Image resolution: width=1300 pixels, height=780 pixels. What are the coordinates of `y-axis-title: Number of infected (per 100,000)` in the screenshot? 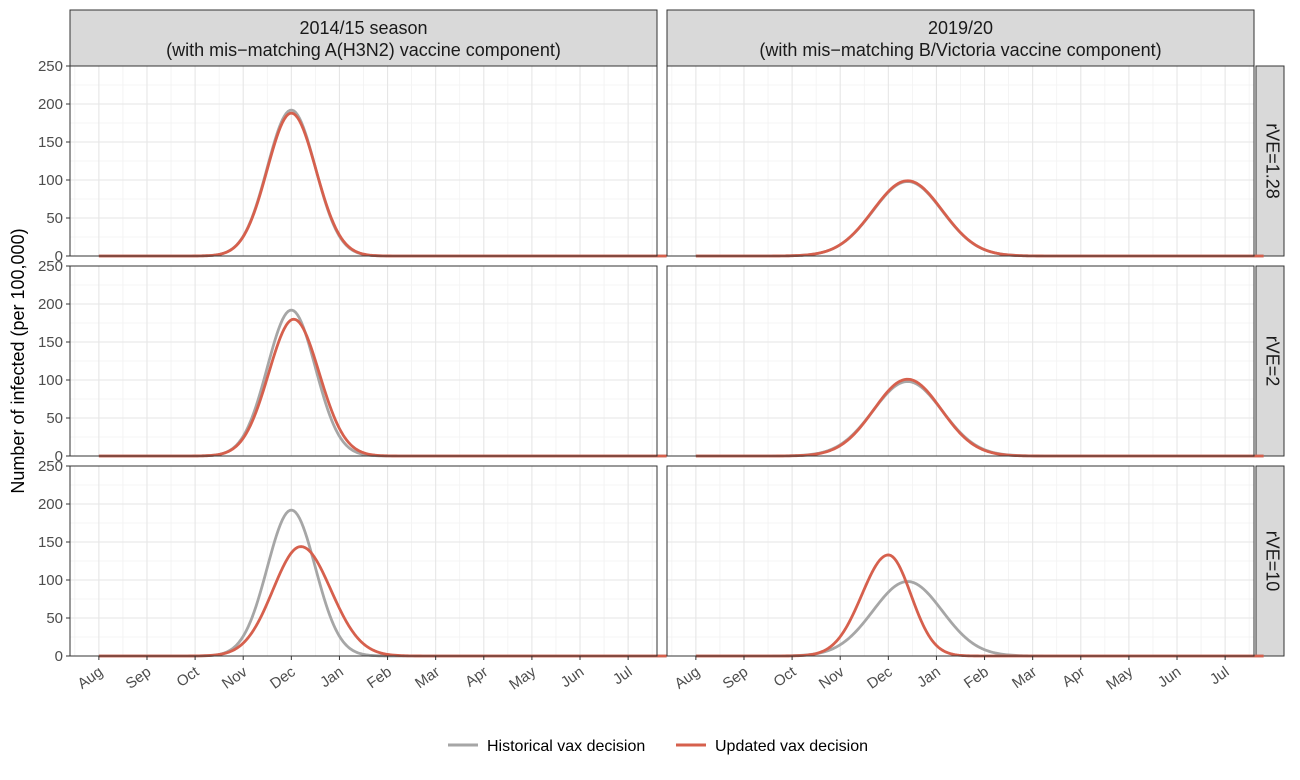 It's located at (18, 360).